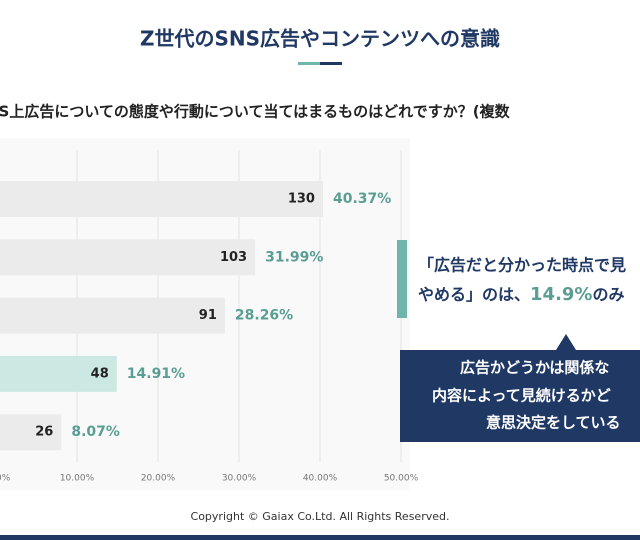  Describe the element at coordinates (294, 257) in the screenshot. I see `value-label: 31.99%` at that location.